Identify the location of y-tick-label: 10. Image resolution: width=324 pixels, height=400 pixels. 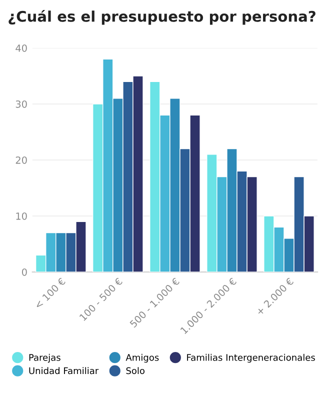
(21, 216).